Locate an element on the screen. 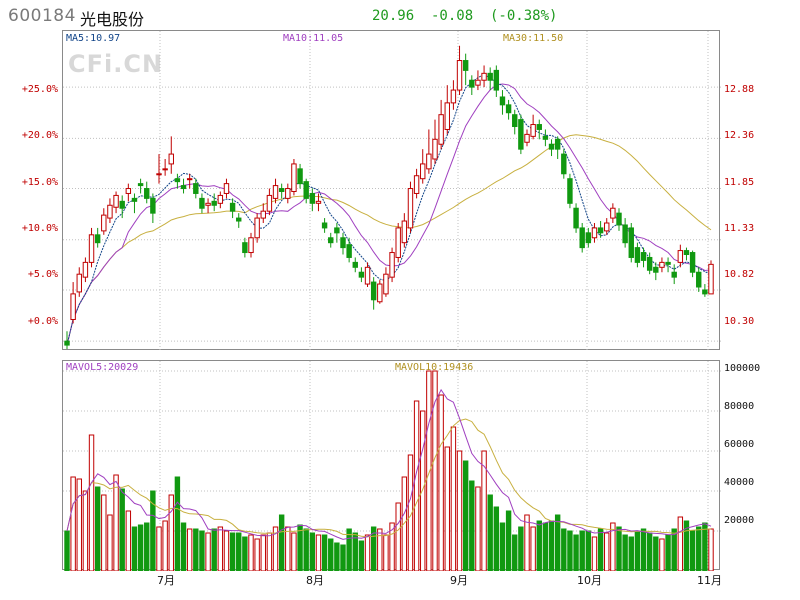  month-label: 7月 is located at coordinates (166, 580).